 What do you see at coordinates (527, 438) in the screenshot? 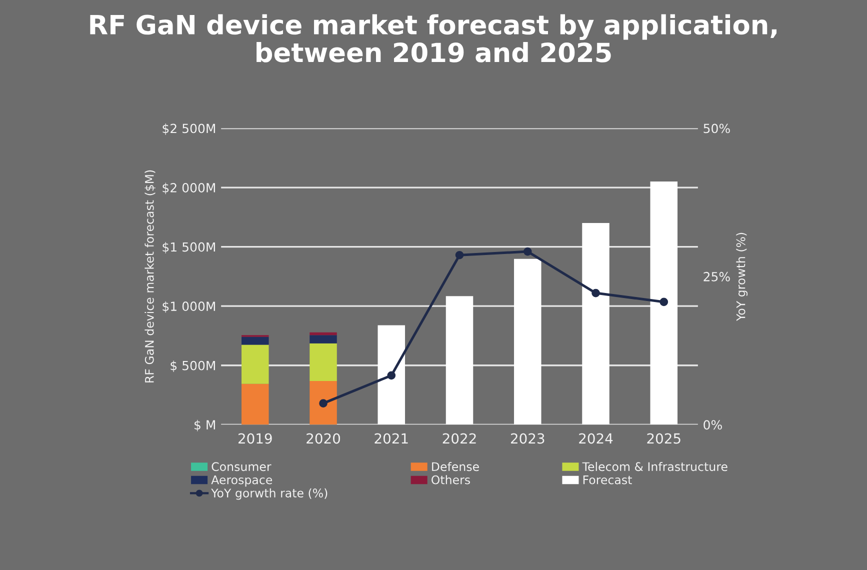
I see `x-tick-label: 2023` at bounding box center [527, 438].